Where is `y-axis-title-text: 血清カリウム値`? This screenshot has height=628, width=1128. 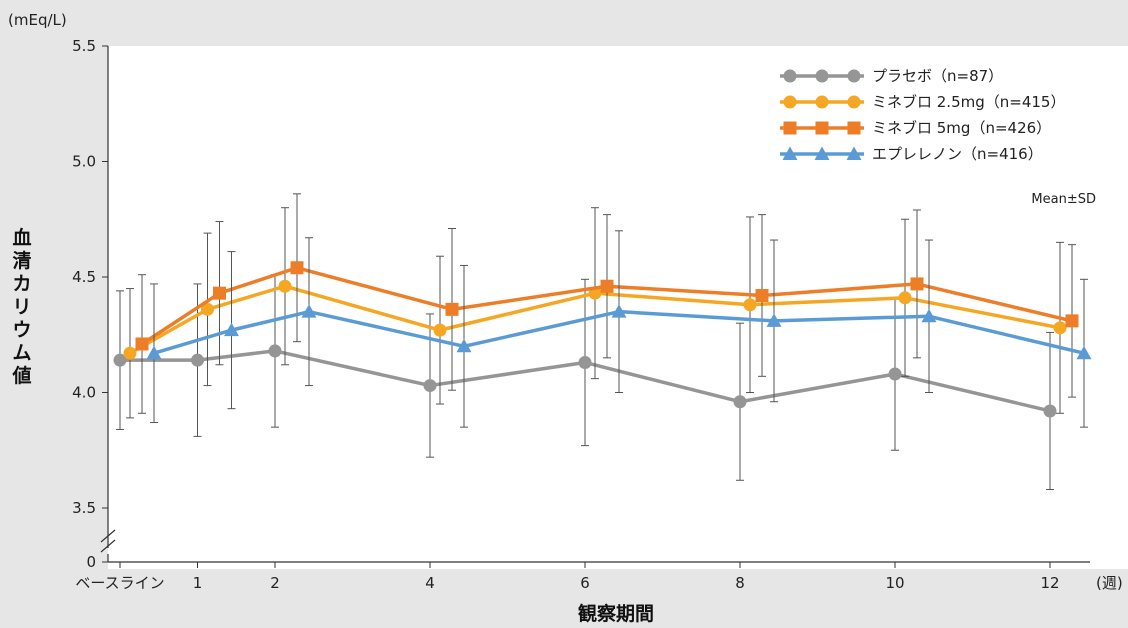
y-axis-title-text: 血清カリウム値 is located at coordinates (21, 306).